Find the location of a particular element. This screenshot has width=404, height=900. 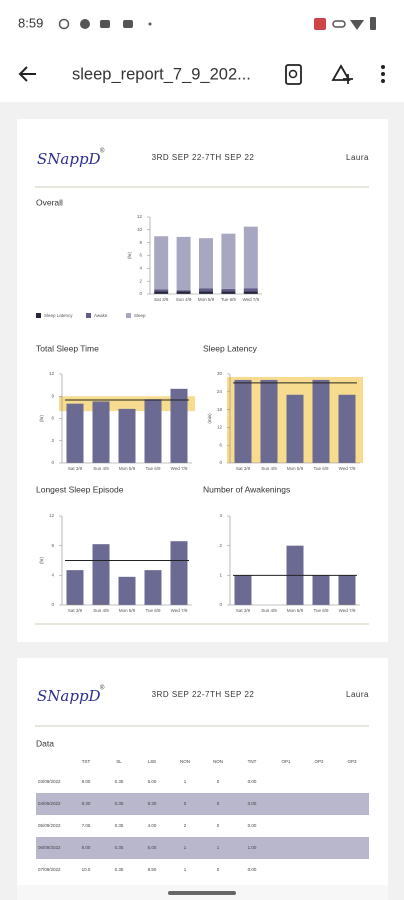

logo-mark: ® is located at coordinates (102, 688).